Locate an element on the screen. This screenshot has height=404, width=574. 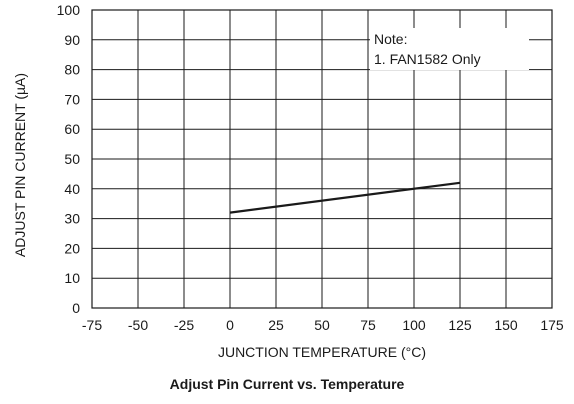
x-tick-label: 100 is located at coordinates (414, 325).